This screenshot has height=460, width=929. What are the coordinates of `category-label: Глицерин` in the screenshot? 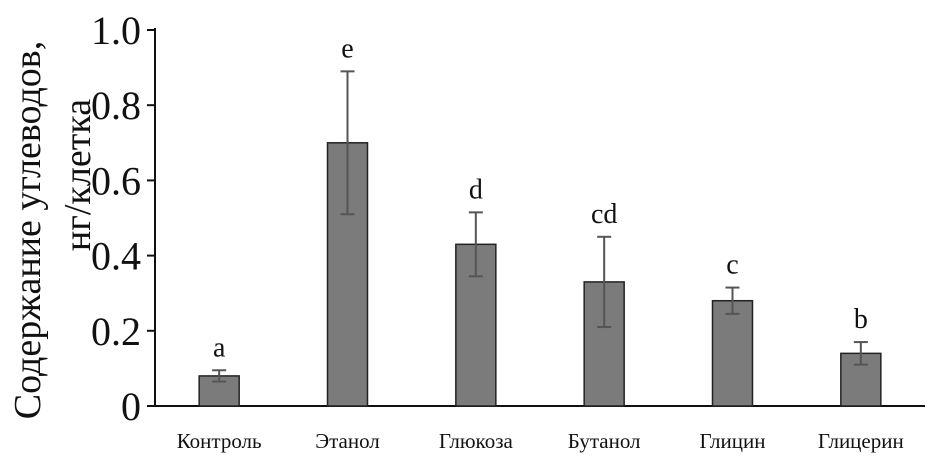 It's located at (861, 441).